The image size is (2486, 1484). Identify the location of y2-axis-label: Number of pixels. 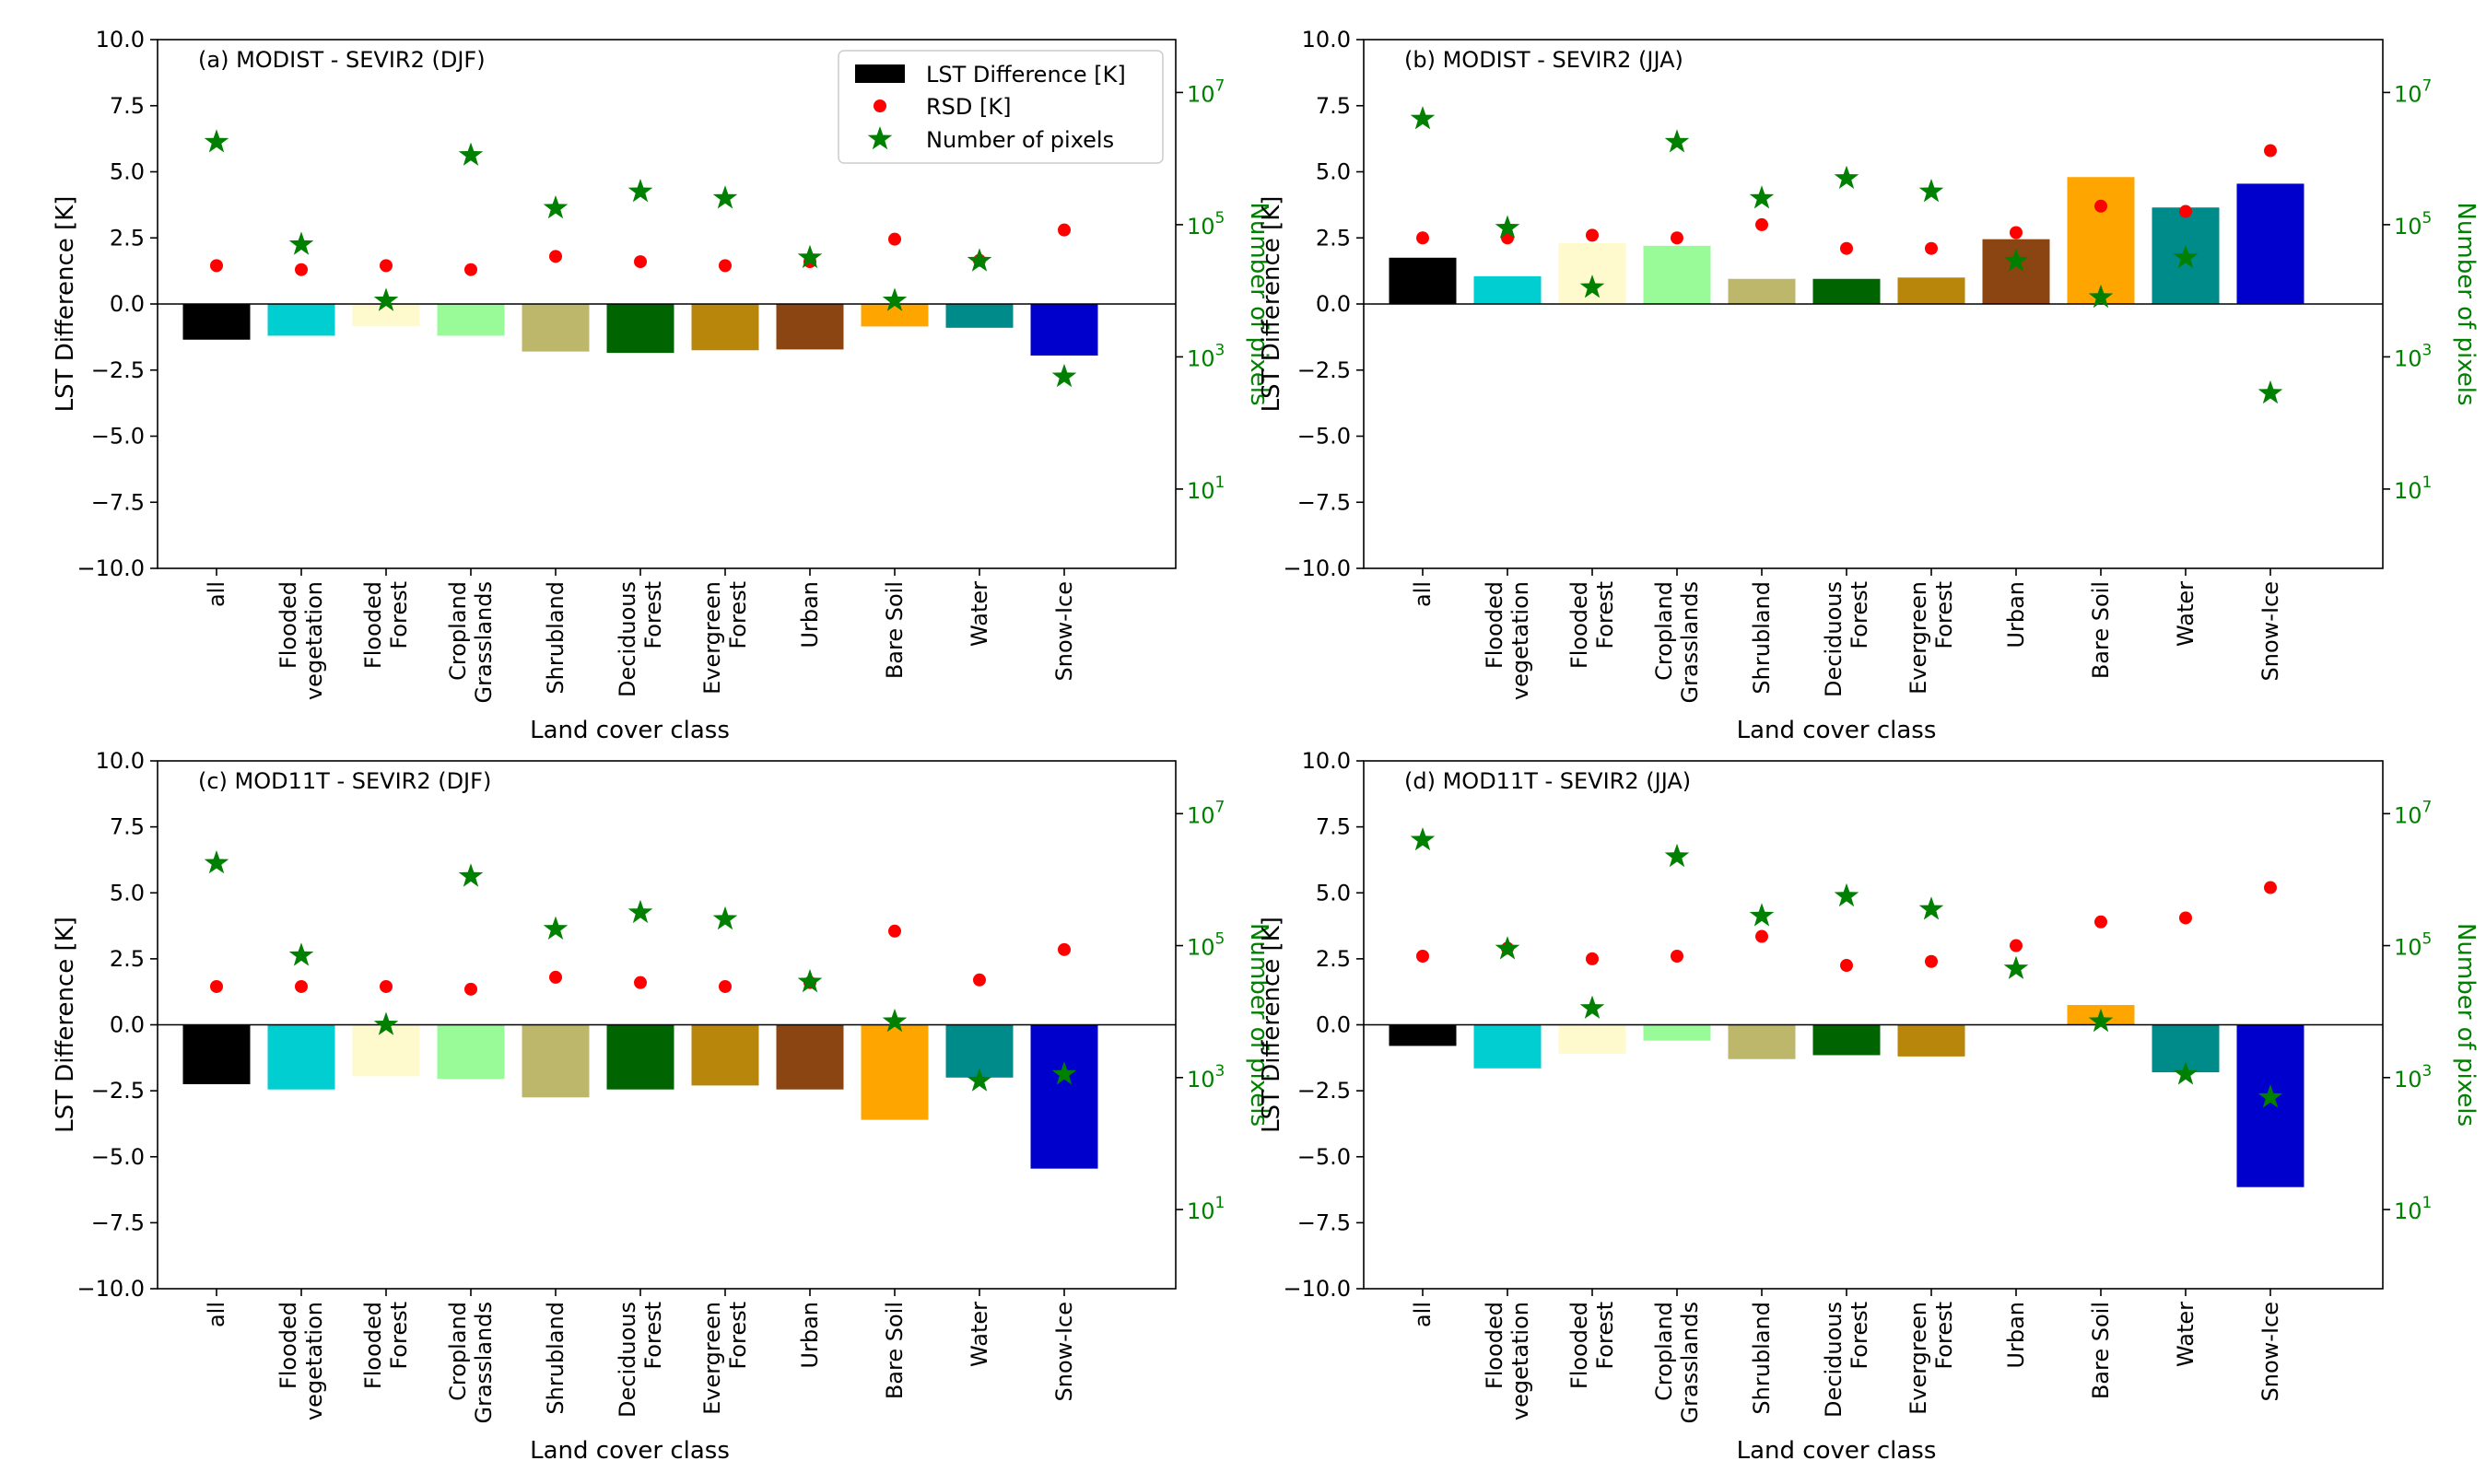
(1258, 1025).